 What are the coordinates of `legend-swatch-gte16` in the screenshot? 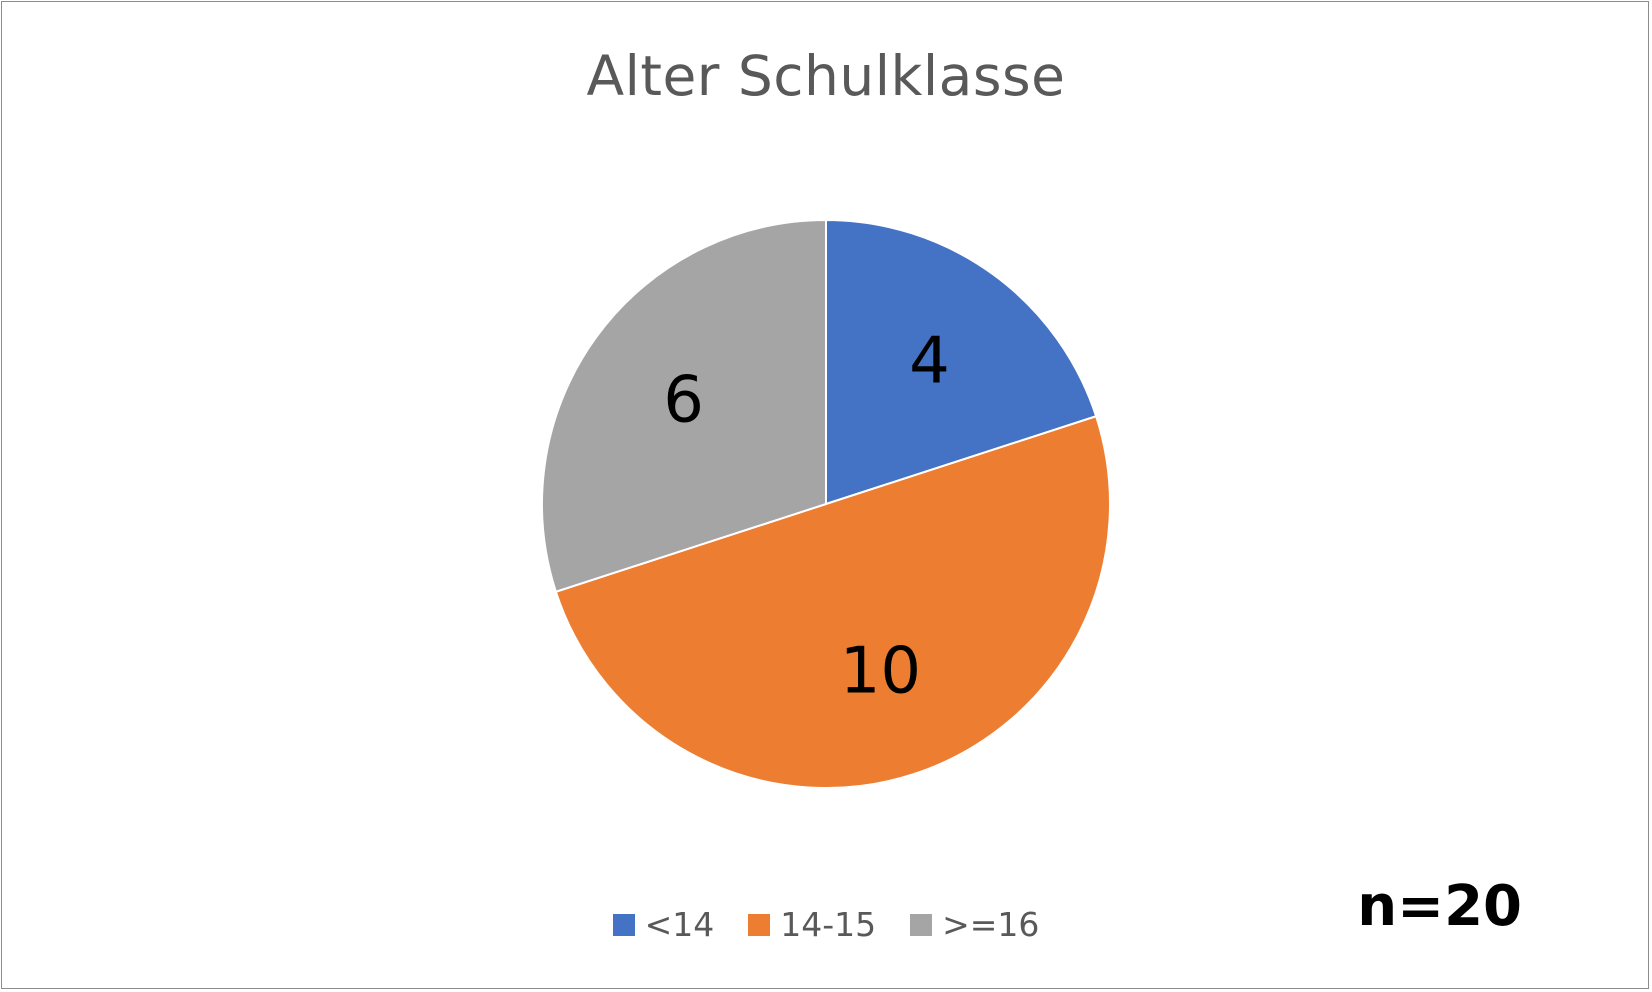 It's located at (921, 924).